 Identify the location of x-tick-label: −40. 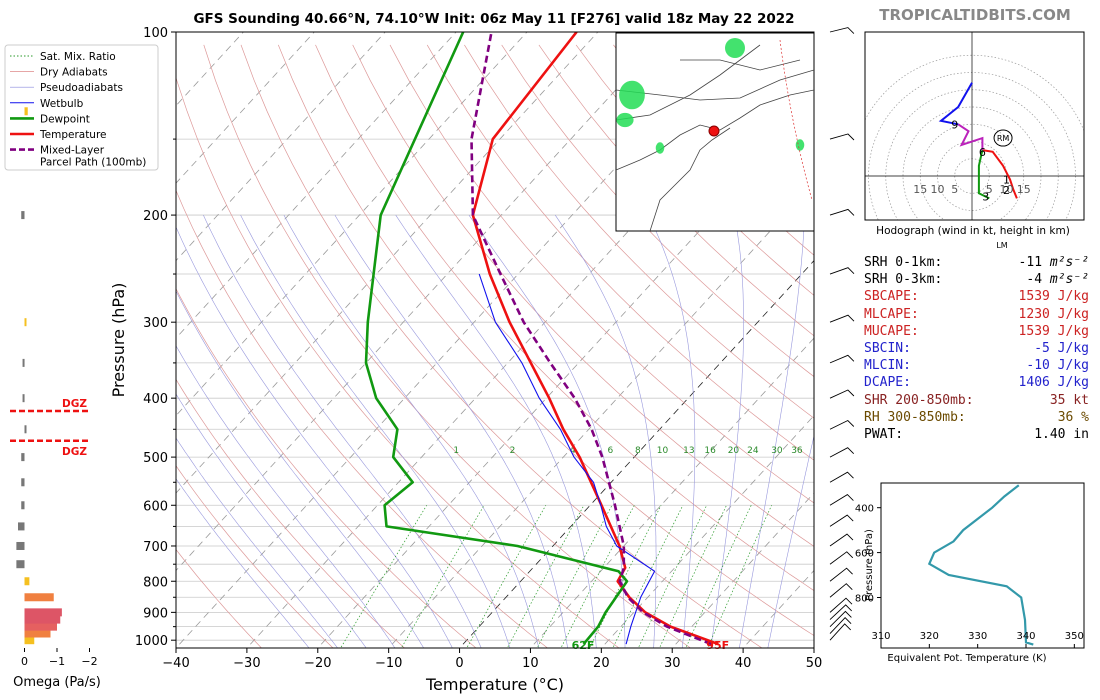
(175, 663).